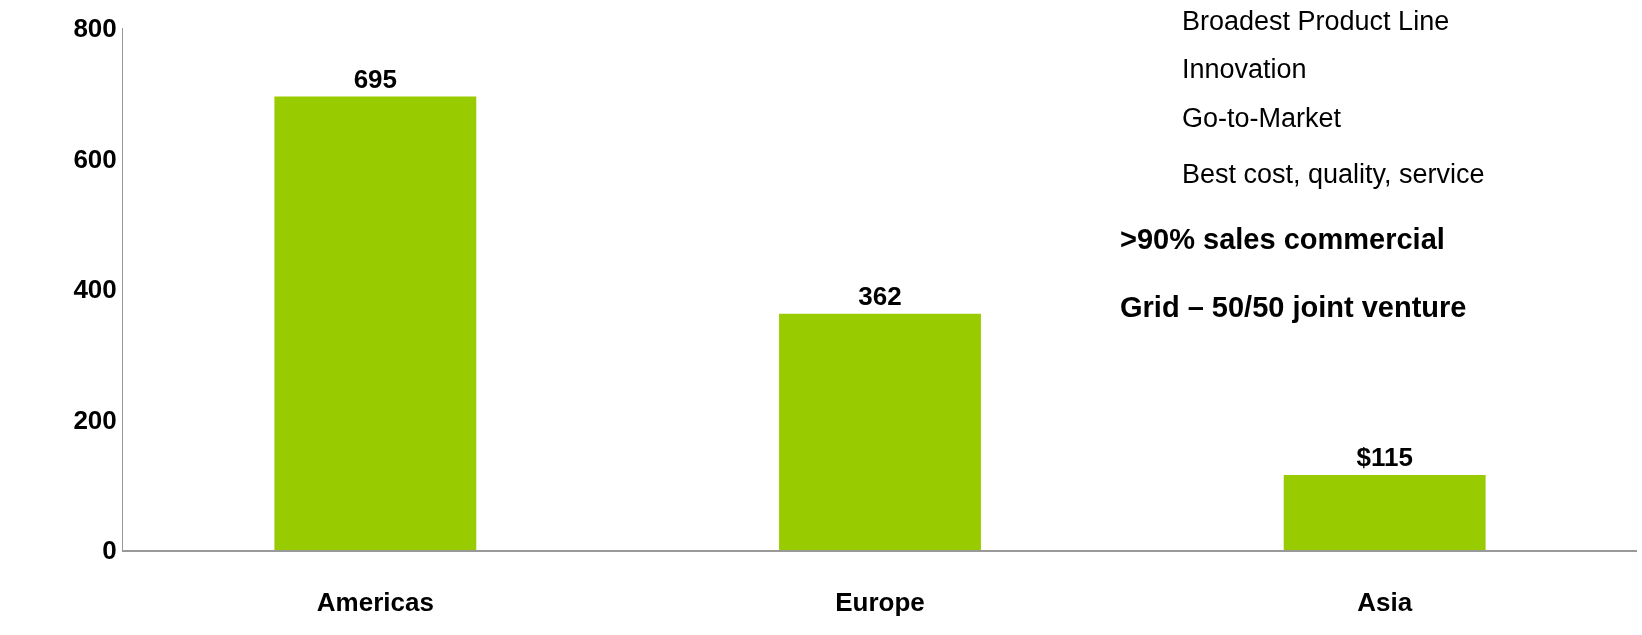 The image size is (1642, 635). I want to click on annotation: Innovation, so click(1244, 69).